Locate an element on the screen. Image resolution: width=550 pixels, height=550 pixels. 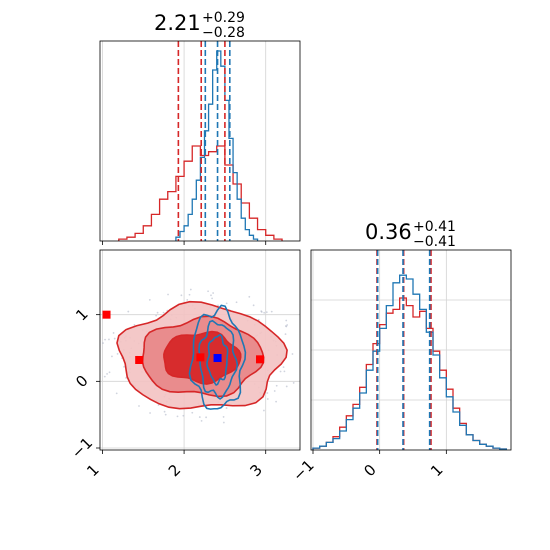
panel-title-minus: −0.41 is located at coordinates (434, 242).